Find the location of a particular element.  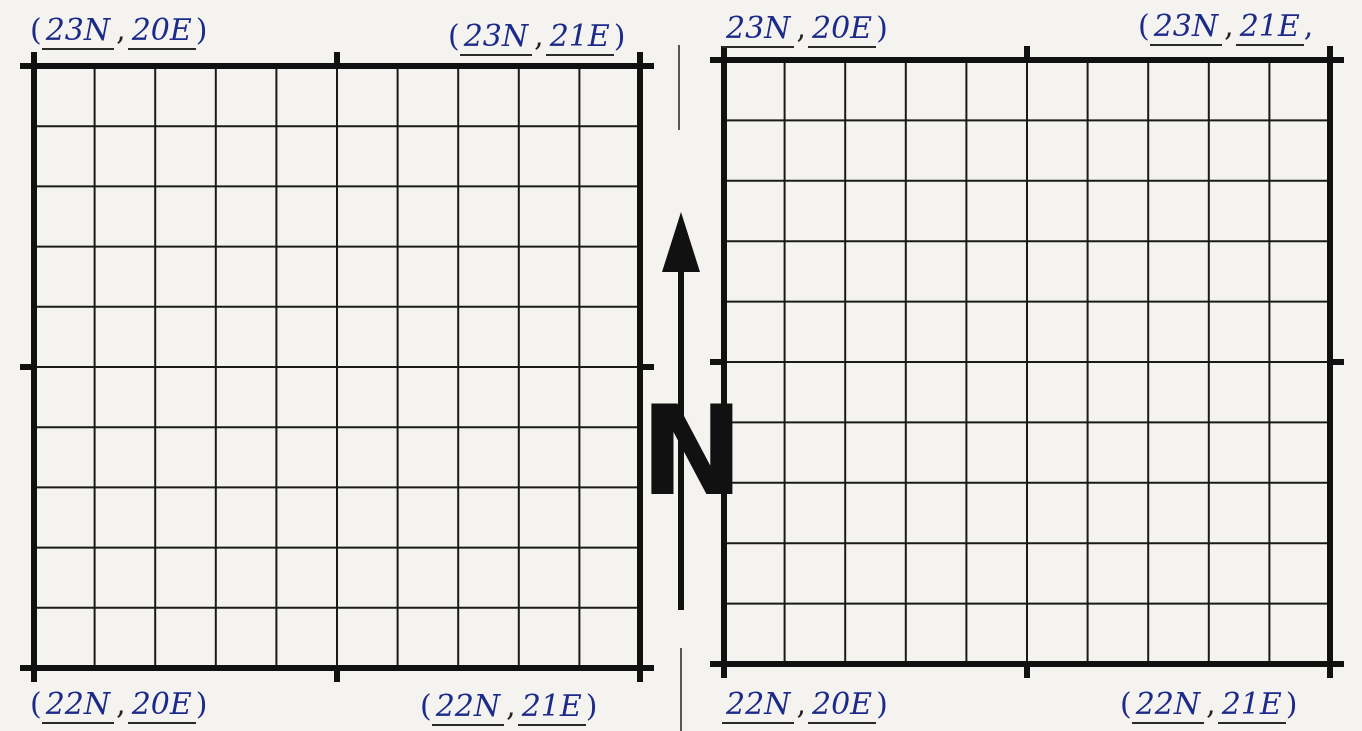

left-top-left-coordinate: (23N, 20E) is located at coordinates (119, 31).